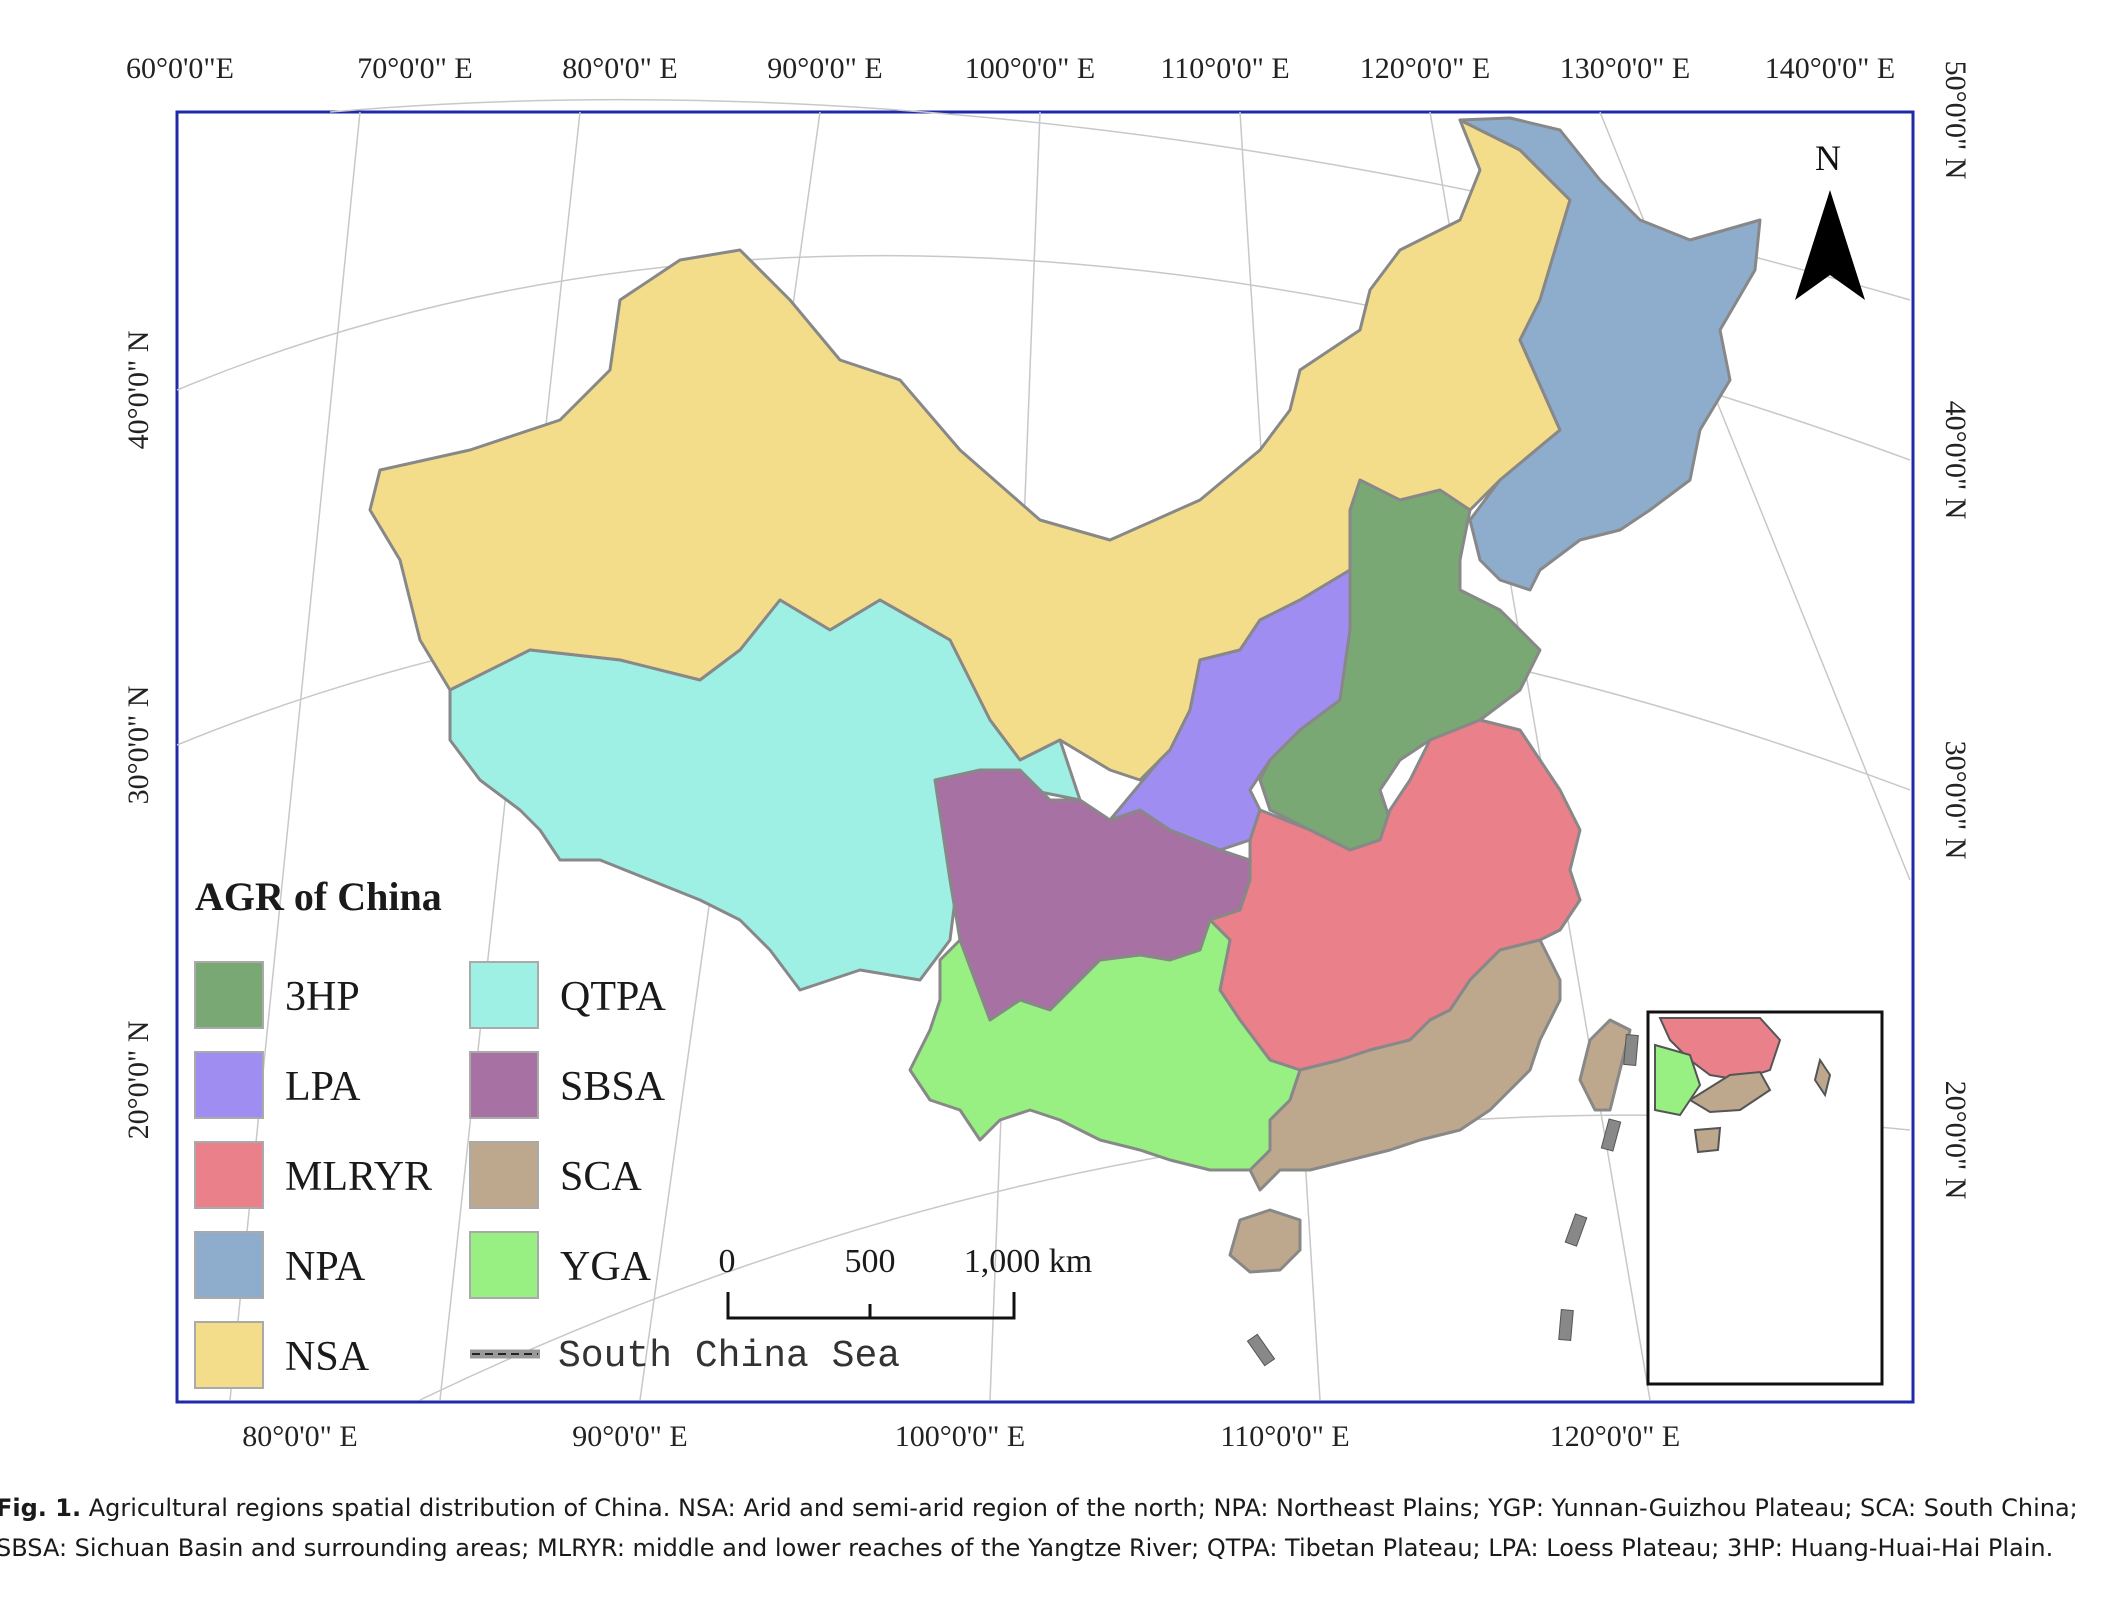 The height and width of the screenshot is (1603, 2106). Describe the element at coordinates (1625, 68) in the screenshot. I see `top-tick-label: 130°0'0" E` at that location.